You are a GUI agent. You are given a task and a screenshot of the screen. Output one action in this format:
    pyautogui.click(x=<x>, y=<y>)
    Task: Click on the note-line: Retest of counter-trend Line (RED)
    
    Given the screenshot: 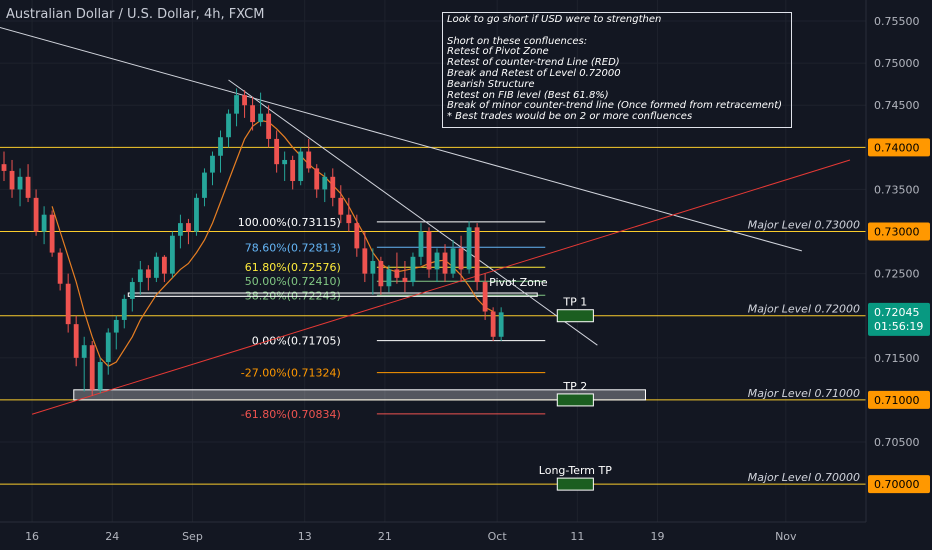 What is the action you would take?
    pyautogui.click(x=533, y=63)
    